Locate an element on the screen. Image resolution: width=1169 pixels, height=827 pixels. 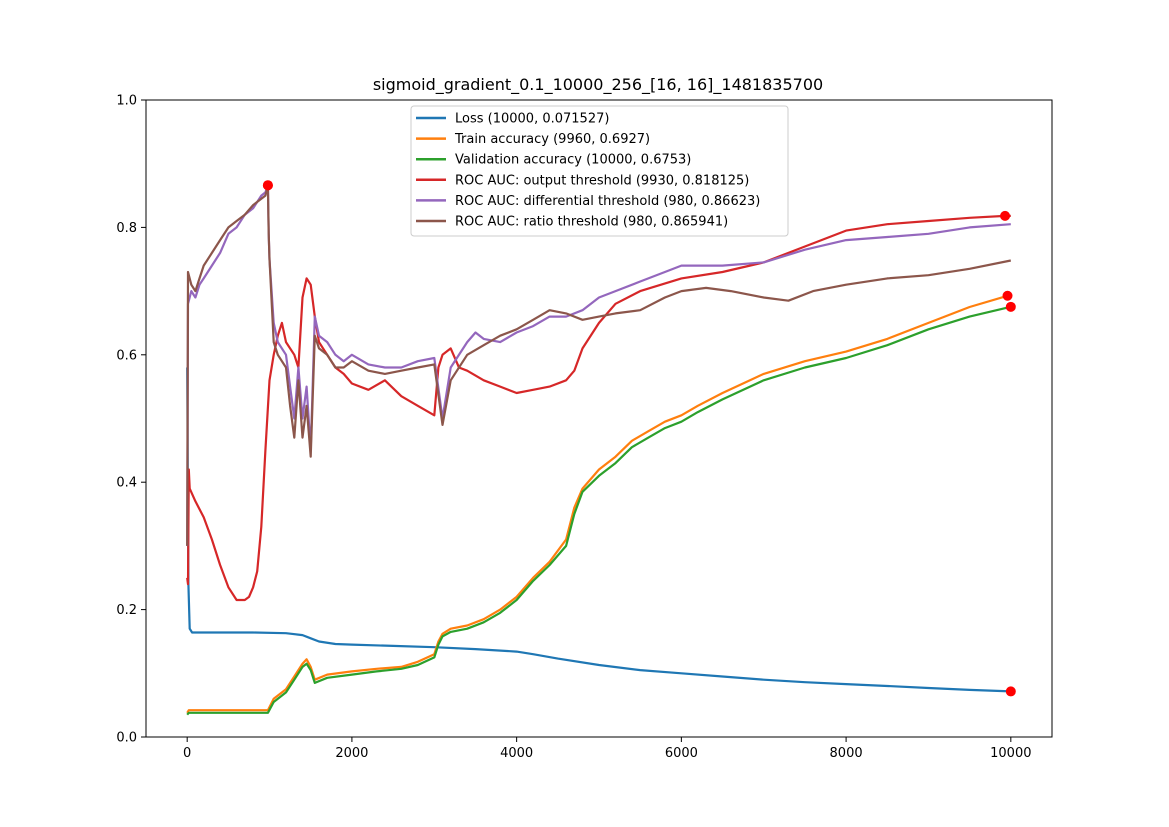
legend-box is located at coordinates (599, 171).